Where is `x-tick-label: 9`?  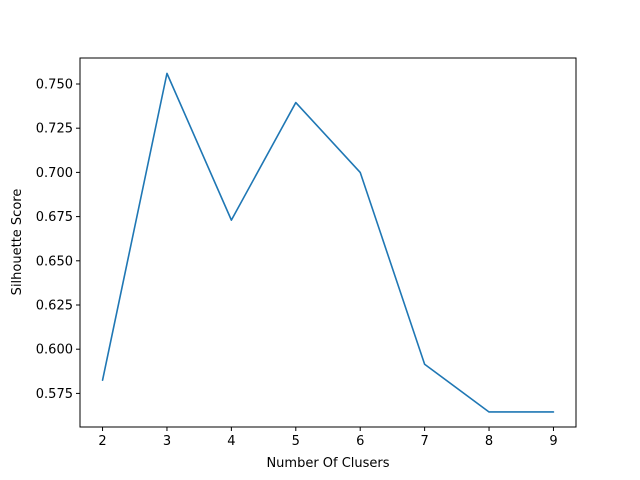 x-tick-label: 9 is located at coordinates (553, 441).